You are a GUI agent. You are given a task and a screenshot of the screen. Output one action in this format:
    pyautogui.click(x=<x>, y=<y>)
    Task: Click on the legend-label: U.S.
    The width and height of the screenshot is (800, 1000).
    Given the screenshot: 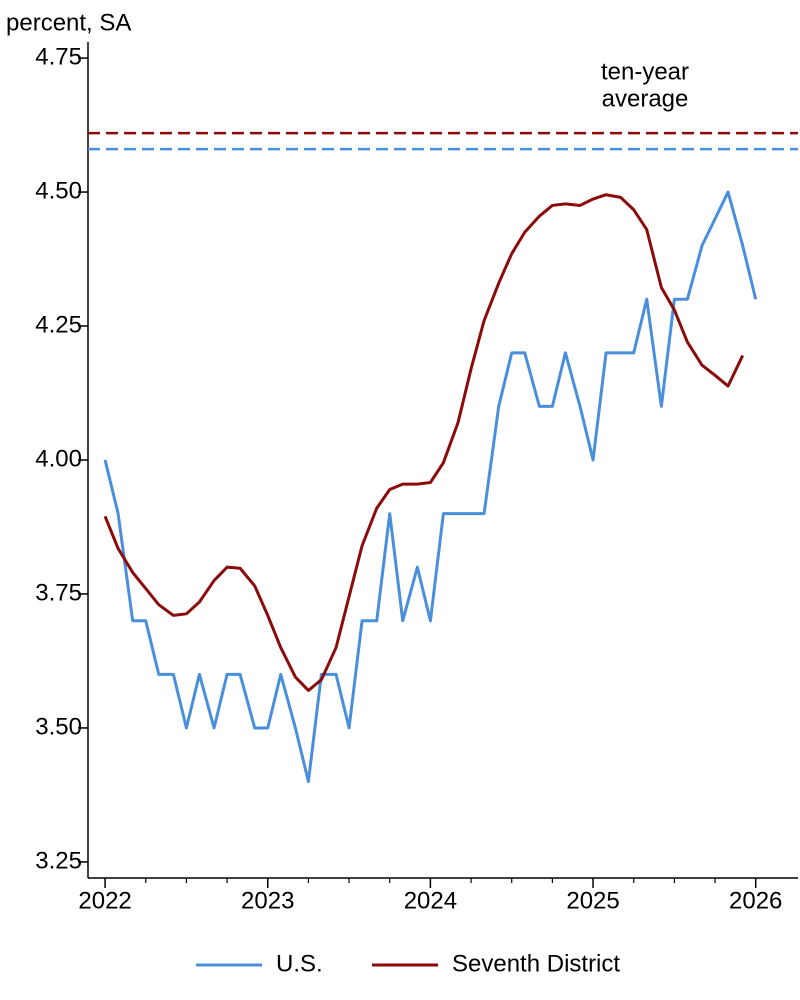 What is the action you would take?
    pyautogui.click(x=299, y=963)
    